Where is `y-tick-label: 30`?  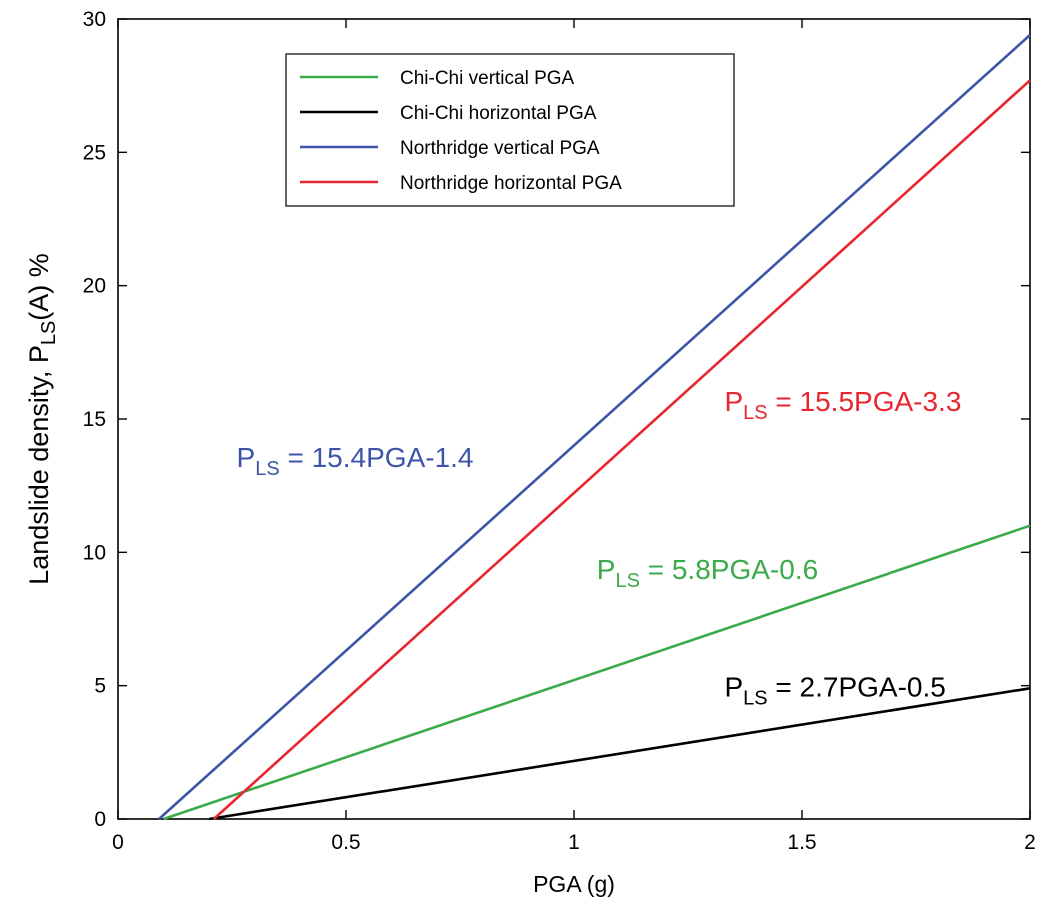 y-tick-label: 30 is located at coordinates (94, 19).